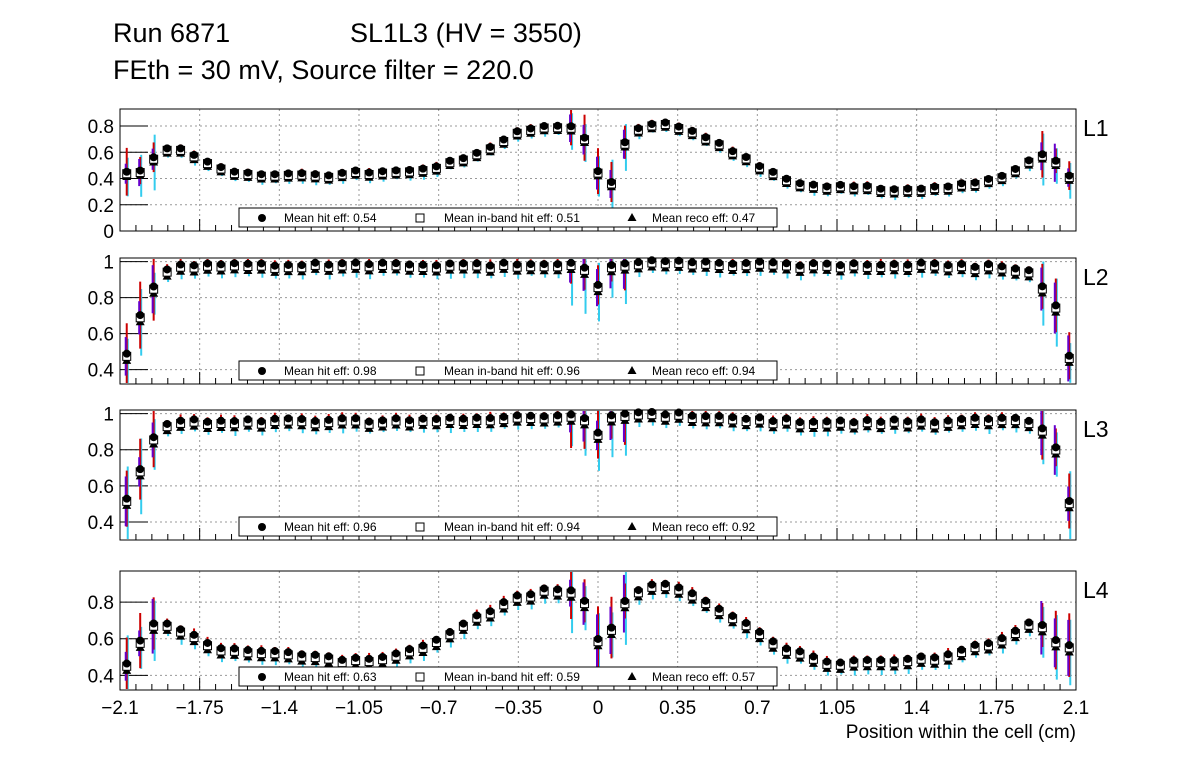 The height and width of the screenshot is (772, 1196). Describe the element at coordinates (512, 677) in the screenshot. I see `legend-inband-text: Mean in-band hit eff: 0.59` at that location.